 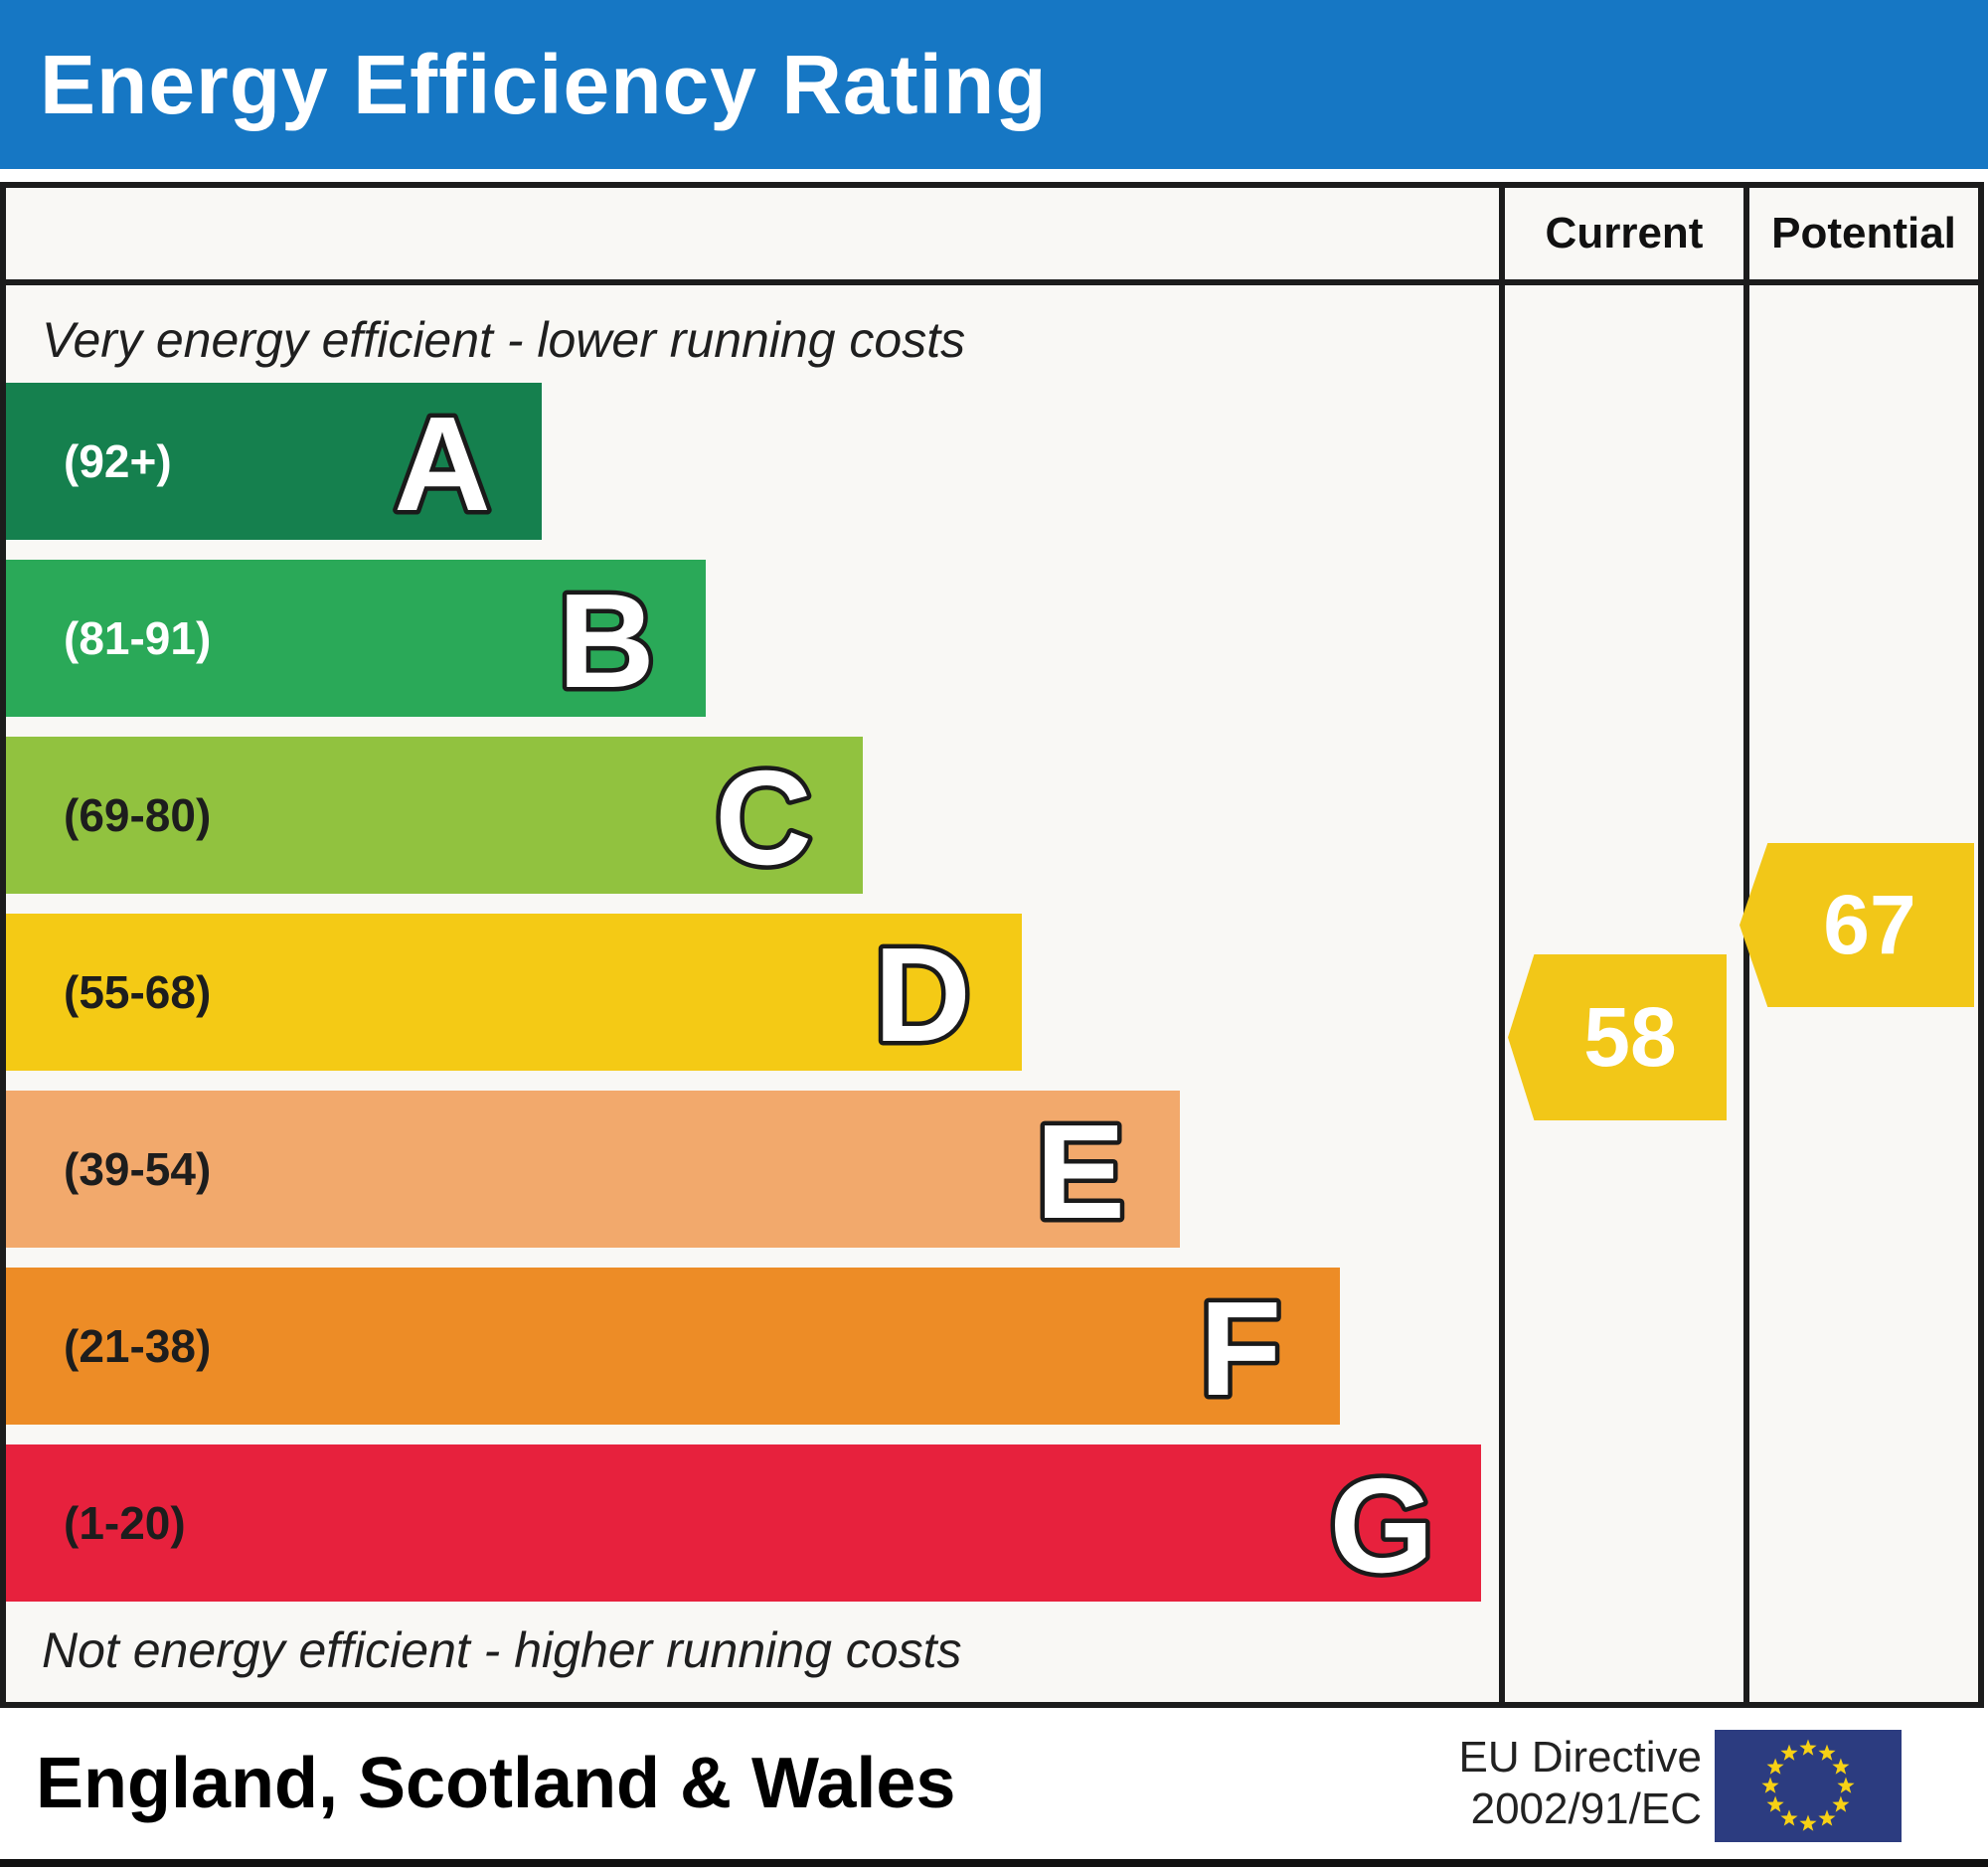 What do you see at coordinates (118, 461) in the screenshot?
I see `band-range-a: (92+)` at bounding box center [118, 461].